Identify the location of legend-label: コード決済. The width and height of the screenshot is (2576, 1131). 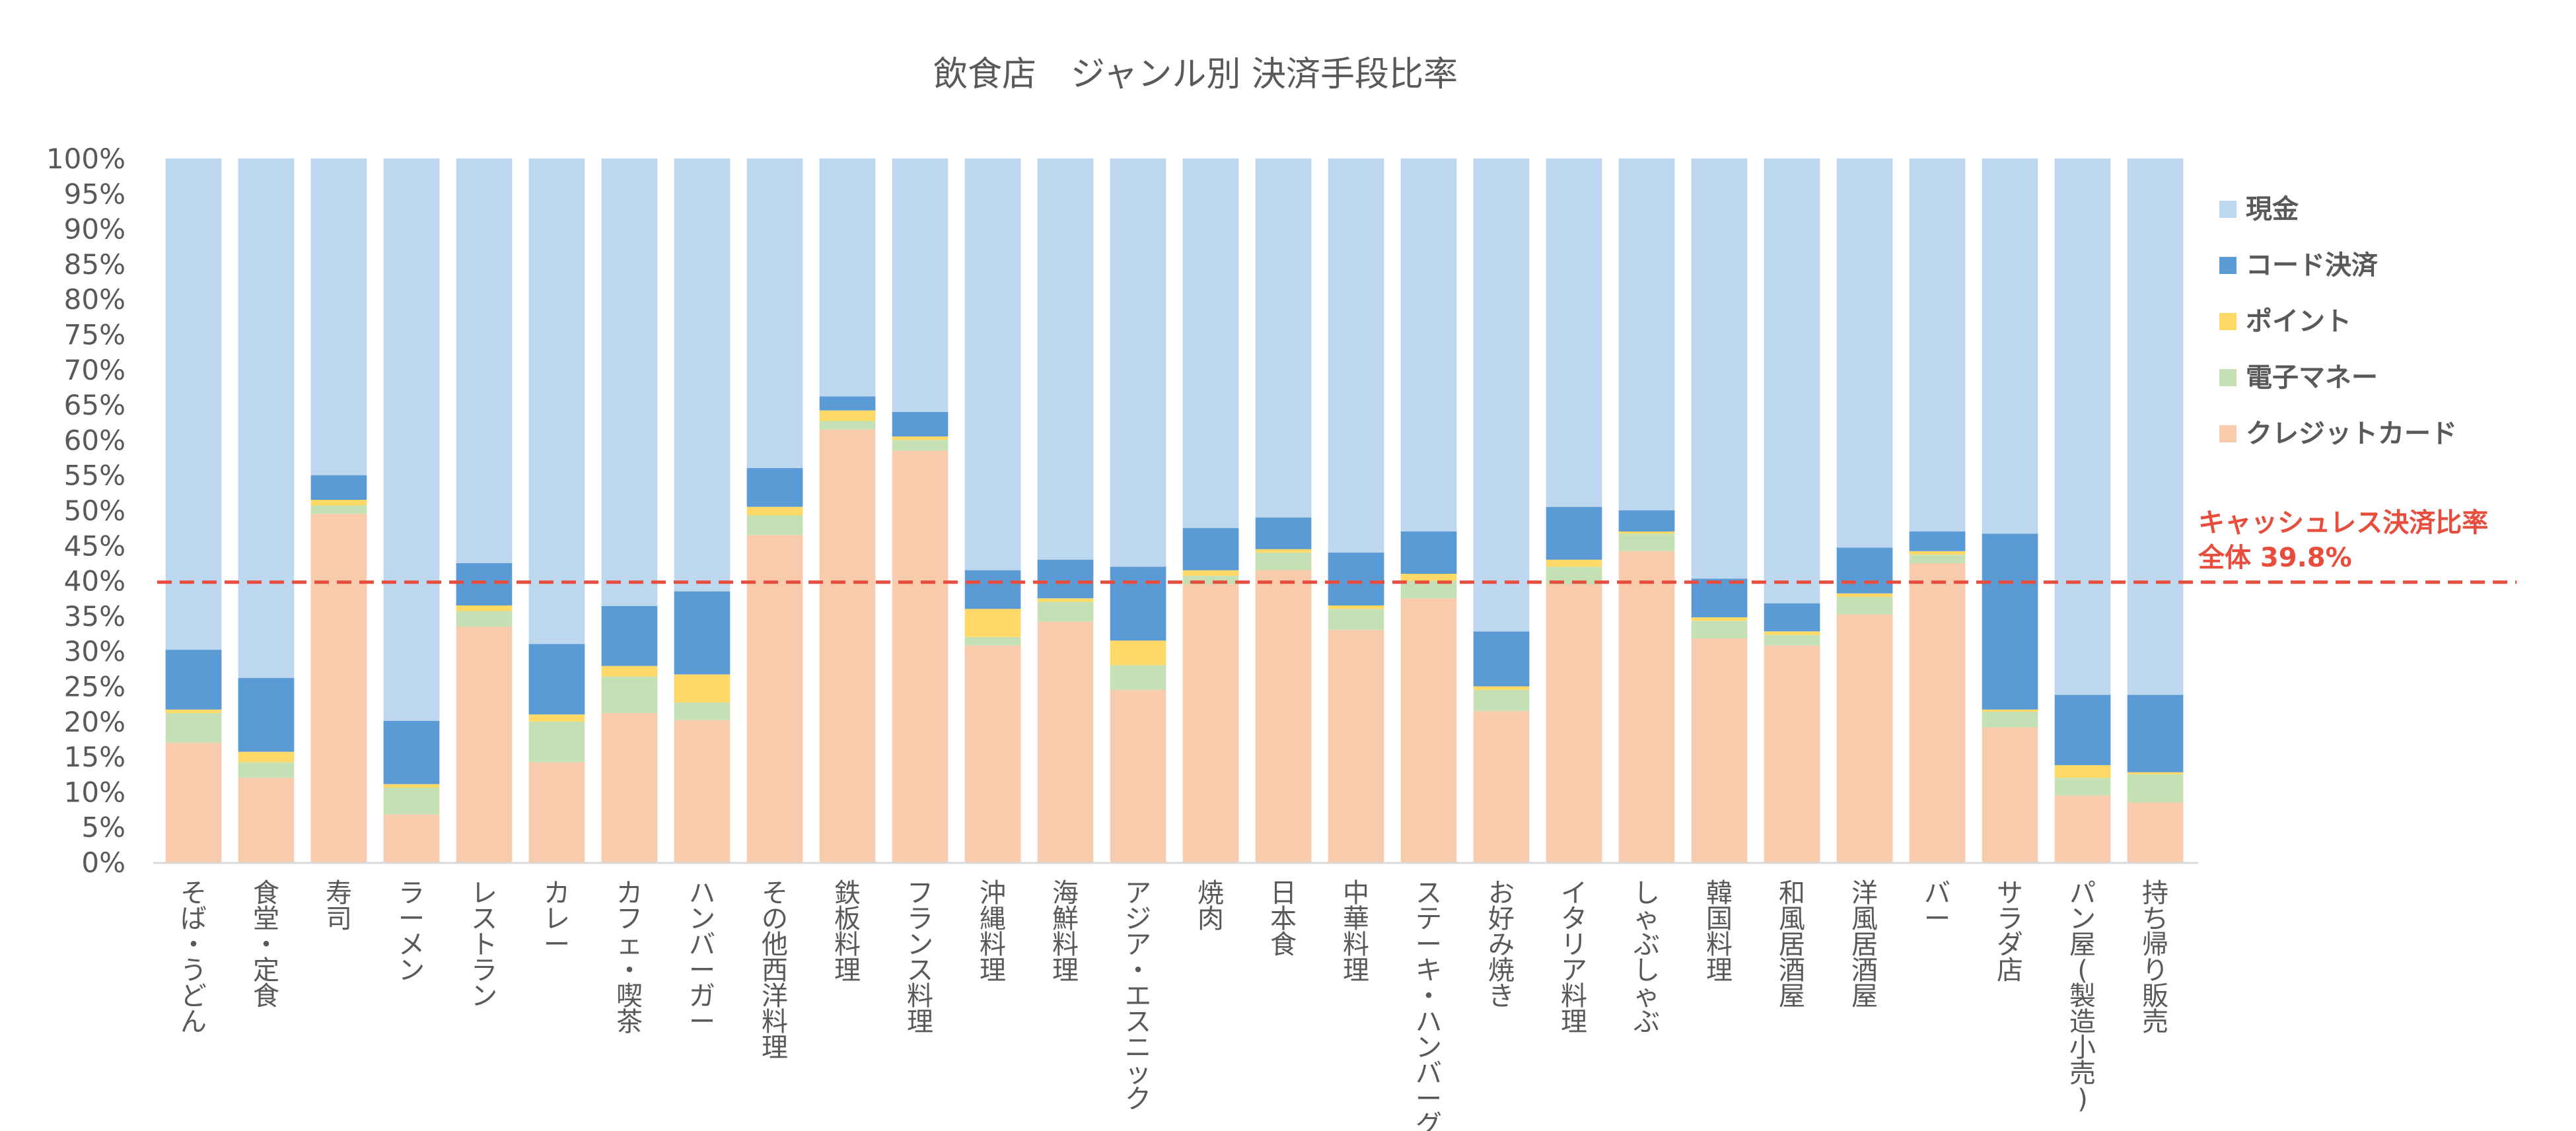
(2312, 265).